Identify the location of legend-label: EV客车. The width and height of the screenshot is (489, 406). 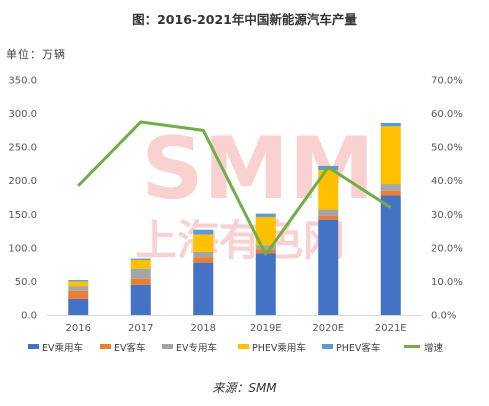
(130, 348).